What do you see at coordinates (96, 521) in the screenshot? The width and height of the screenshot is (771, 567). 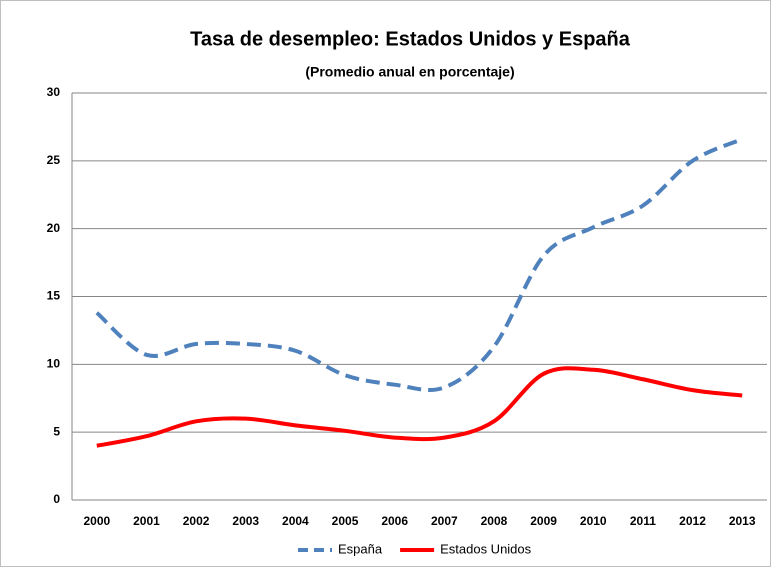 I see `x-tick-label: 2000` at bounding box center [96, 521].